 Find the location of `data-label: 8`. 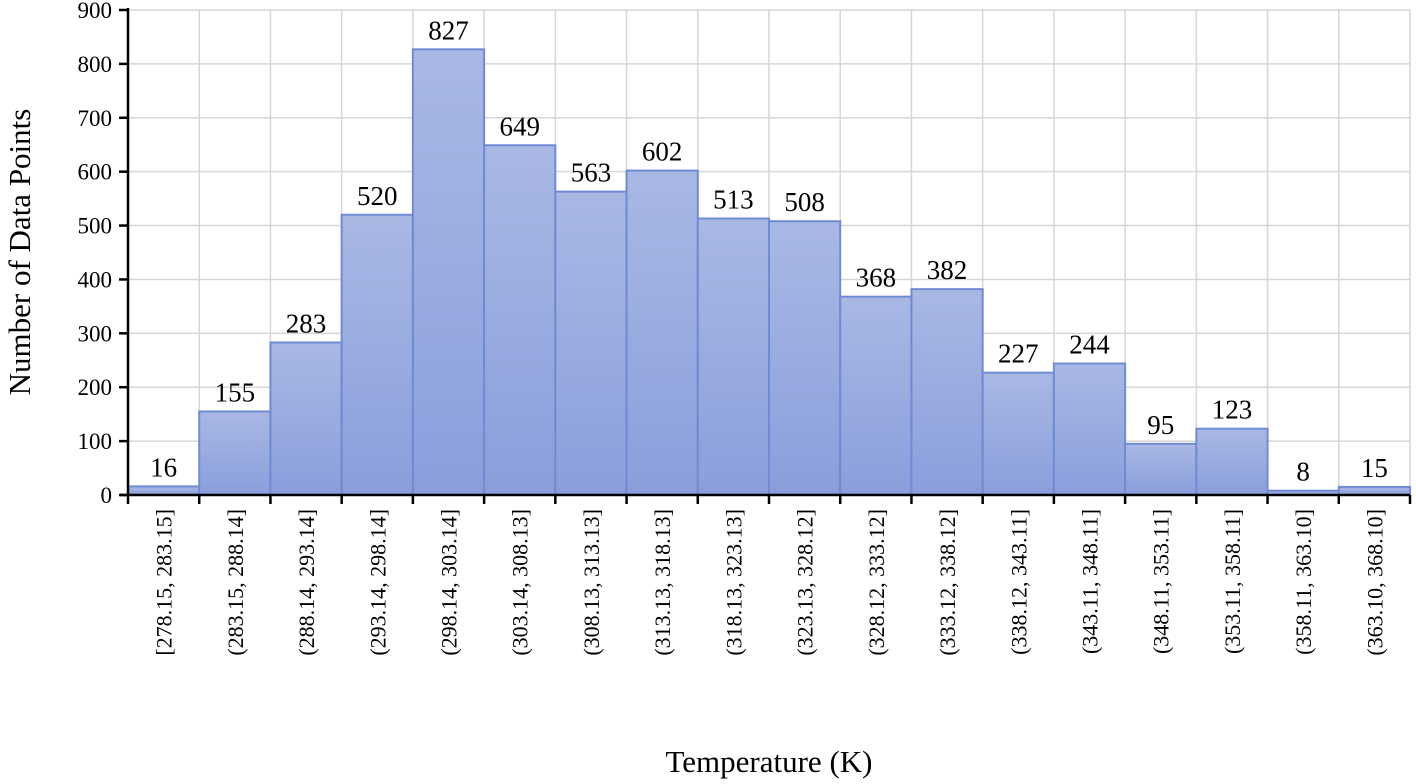

data-label: 8 is located at coordinates (1303, 472).